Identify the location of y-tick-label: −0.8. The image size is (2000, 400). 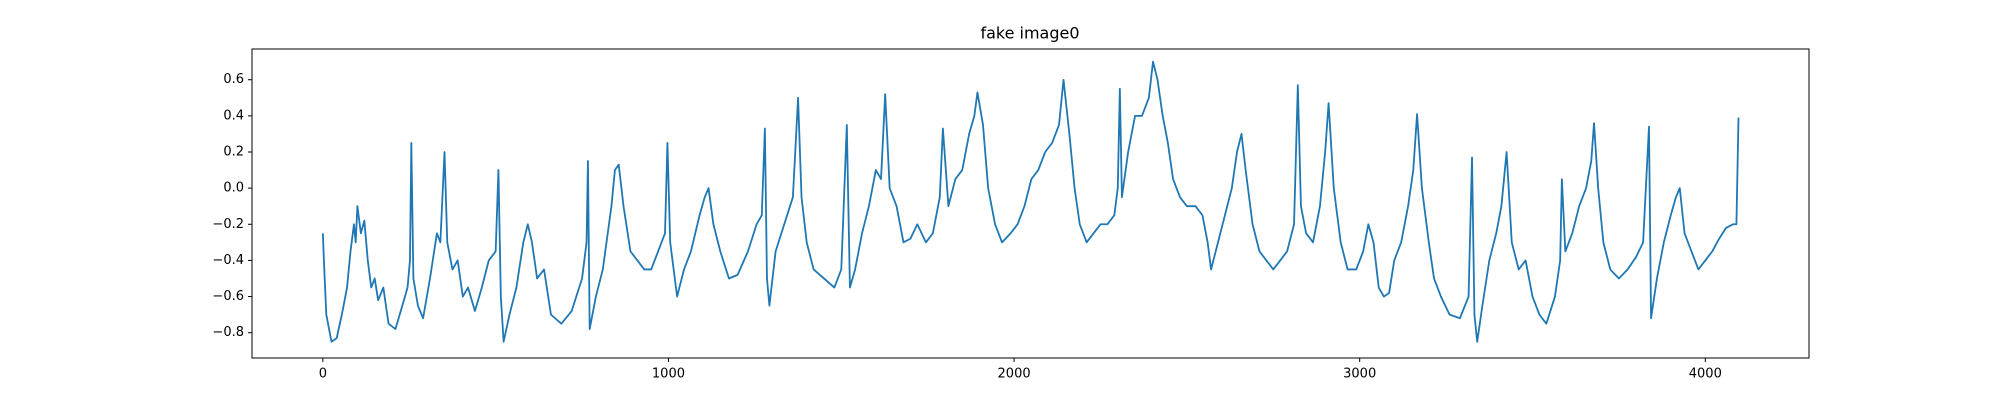
(228, 332).